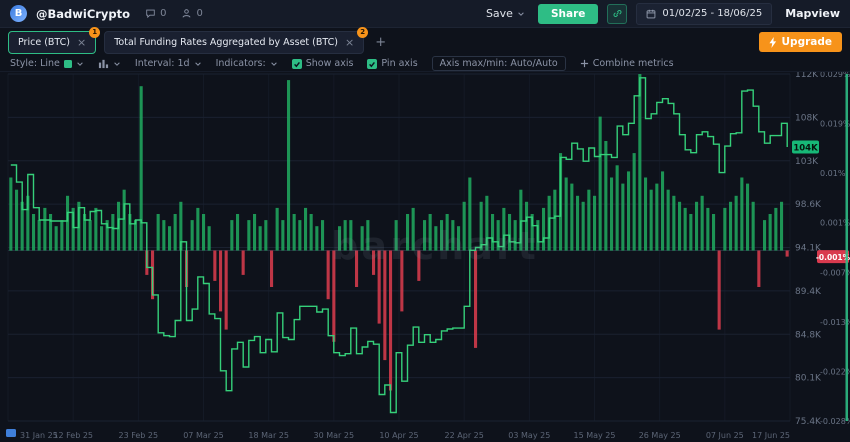 Image resolution: width=850 pixels, height=442 pixels. I want to click on svg-text: 94.1K, so click(808, 249).